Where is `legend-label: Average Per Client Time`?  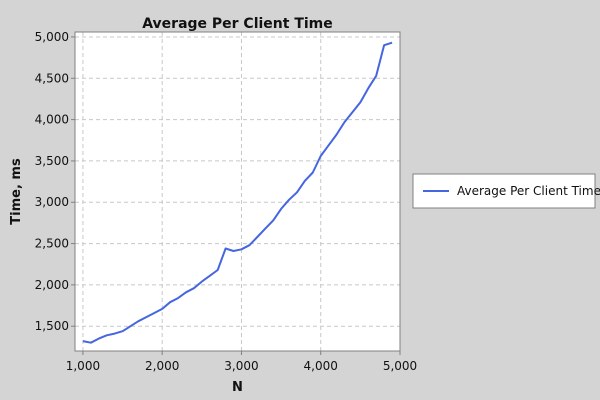 legend-label: Average Per Client Time is located at coordinates (528, 191).